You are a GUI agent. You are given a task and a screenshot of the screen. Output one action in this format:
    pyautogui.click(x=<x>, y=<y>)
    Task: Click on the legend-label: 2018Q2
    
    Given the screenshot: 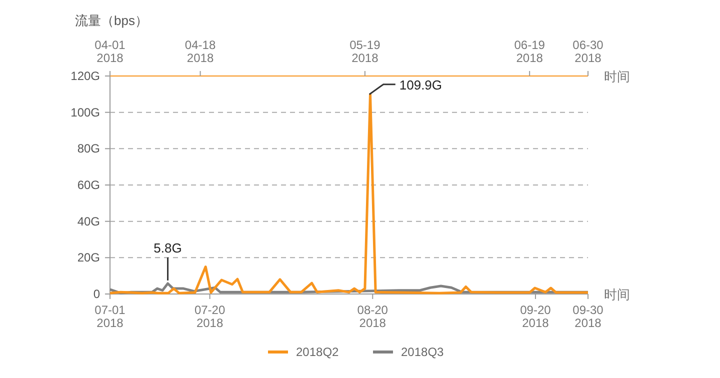 What is the action you would take?
    pyautogui.click(x=318, y=352)
    